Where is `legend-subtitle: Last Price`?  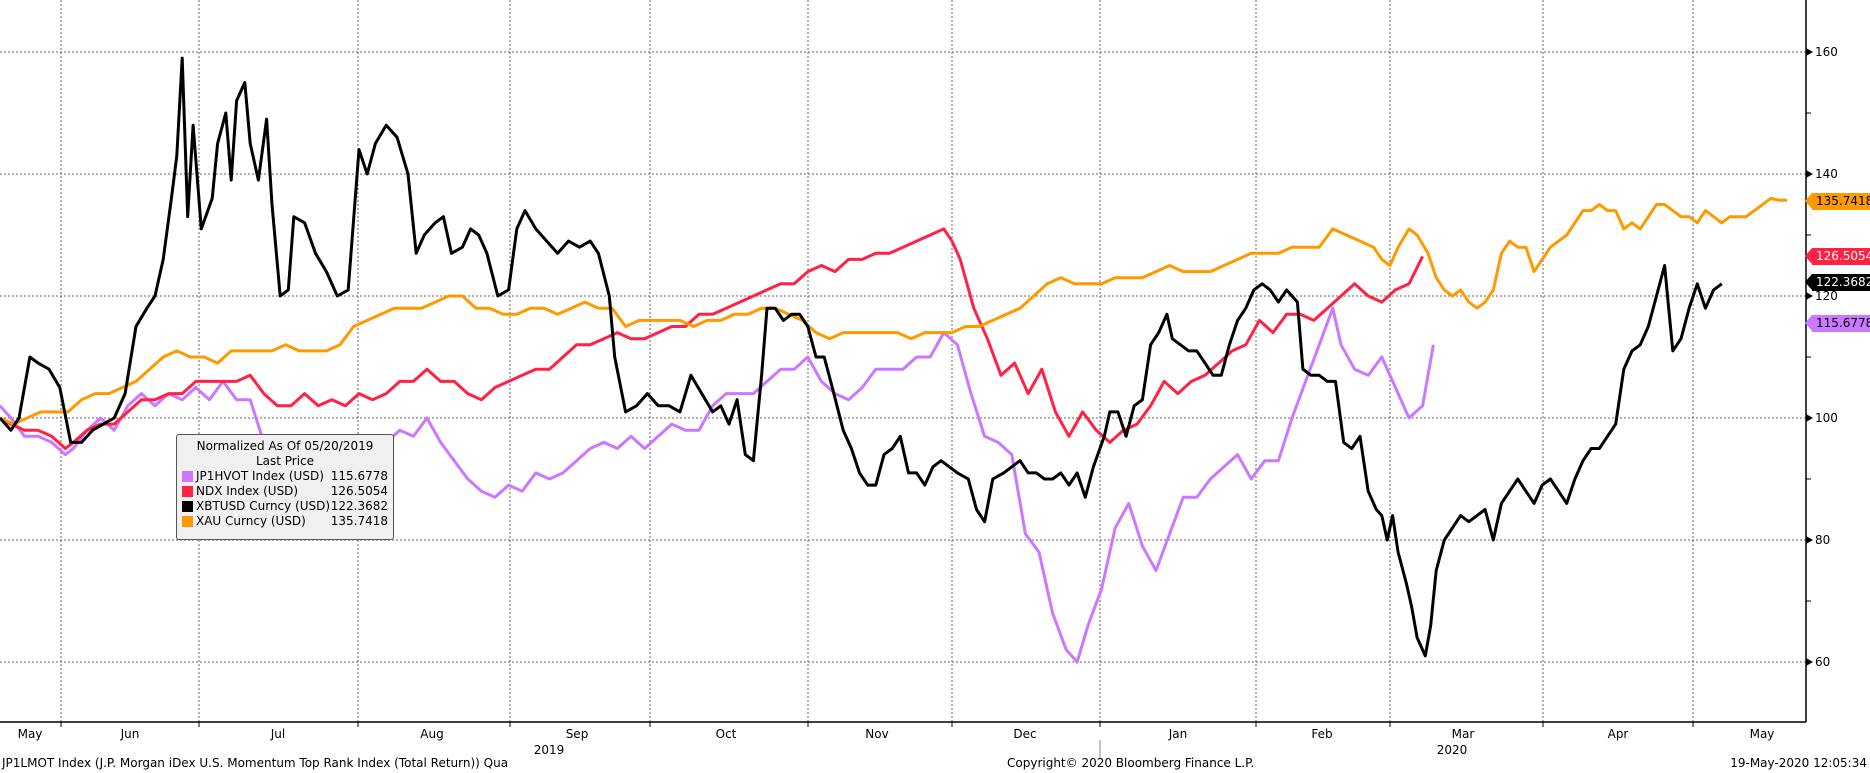
legend-subtitle: Last Price is located at coordinates (285, 461).